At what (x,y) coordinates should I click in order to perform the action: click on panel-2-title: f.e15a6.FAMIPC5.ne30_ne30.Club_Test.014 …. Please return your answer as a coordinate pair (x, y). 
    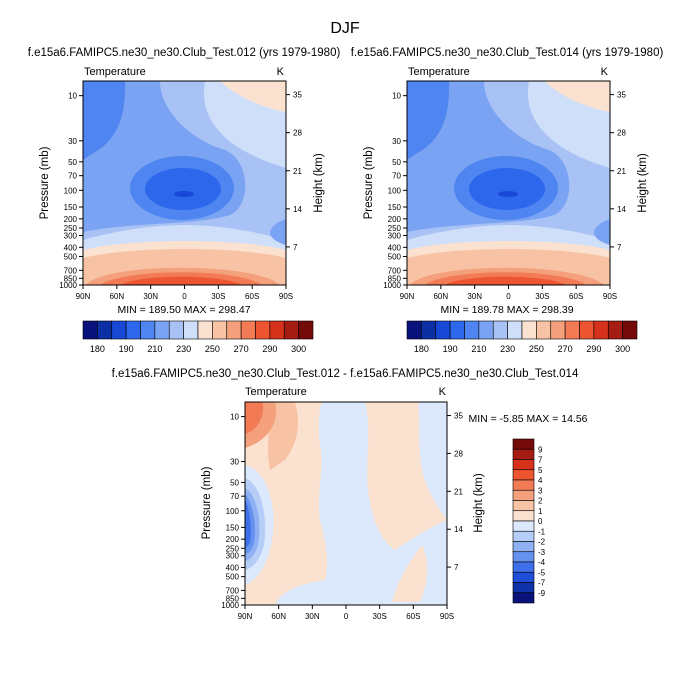
    Looking at the image, I should click on (507, 53).